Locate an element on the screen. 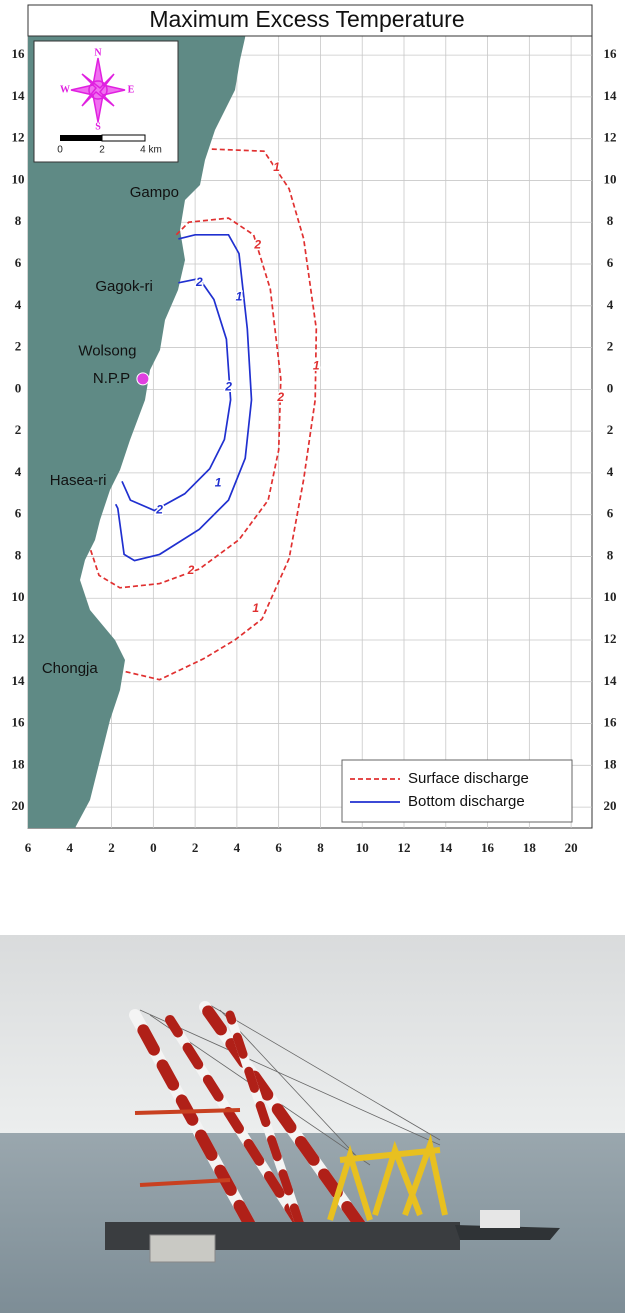  title-band is located at coordinates (310, 20).